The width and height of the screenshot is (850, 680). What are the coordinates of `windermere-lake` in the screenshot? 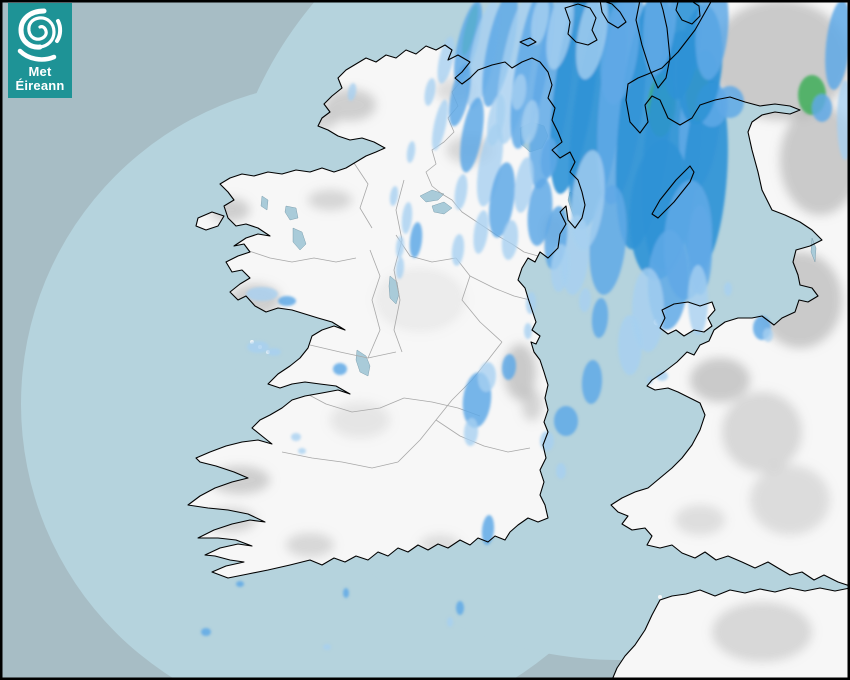 It's located at (813, 250).